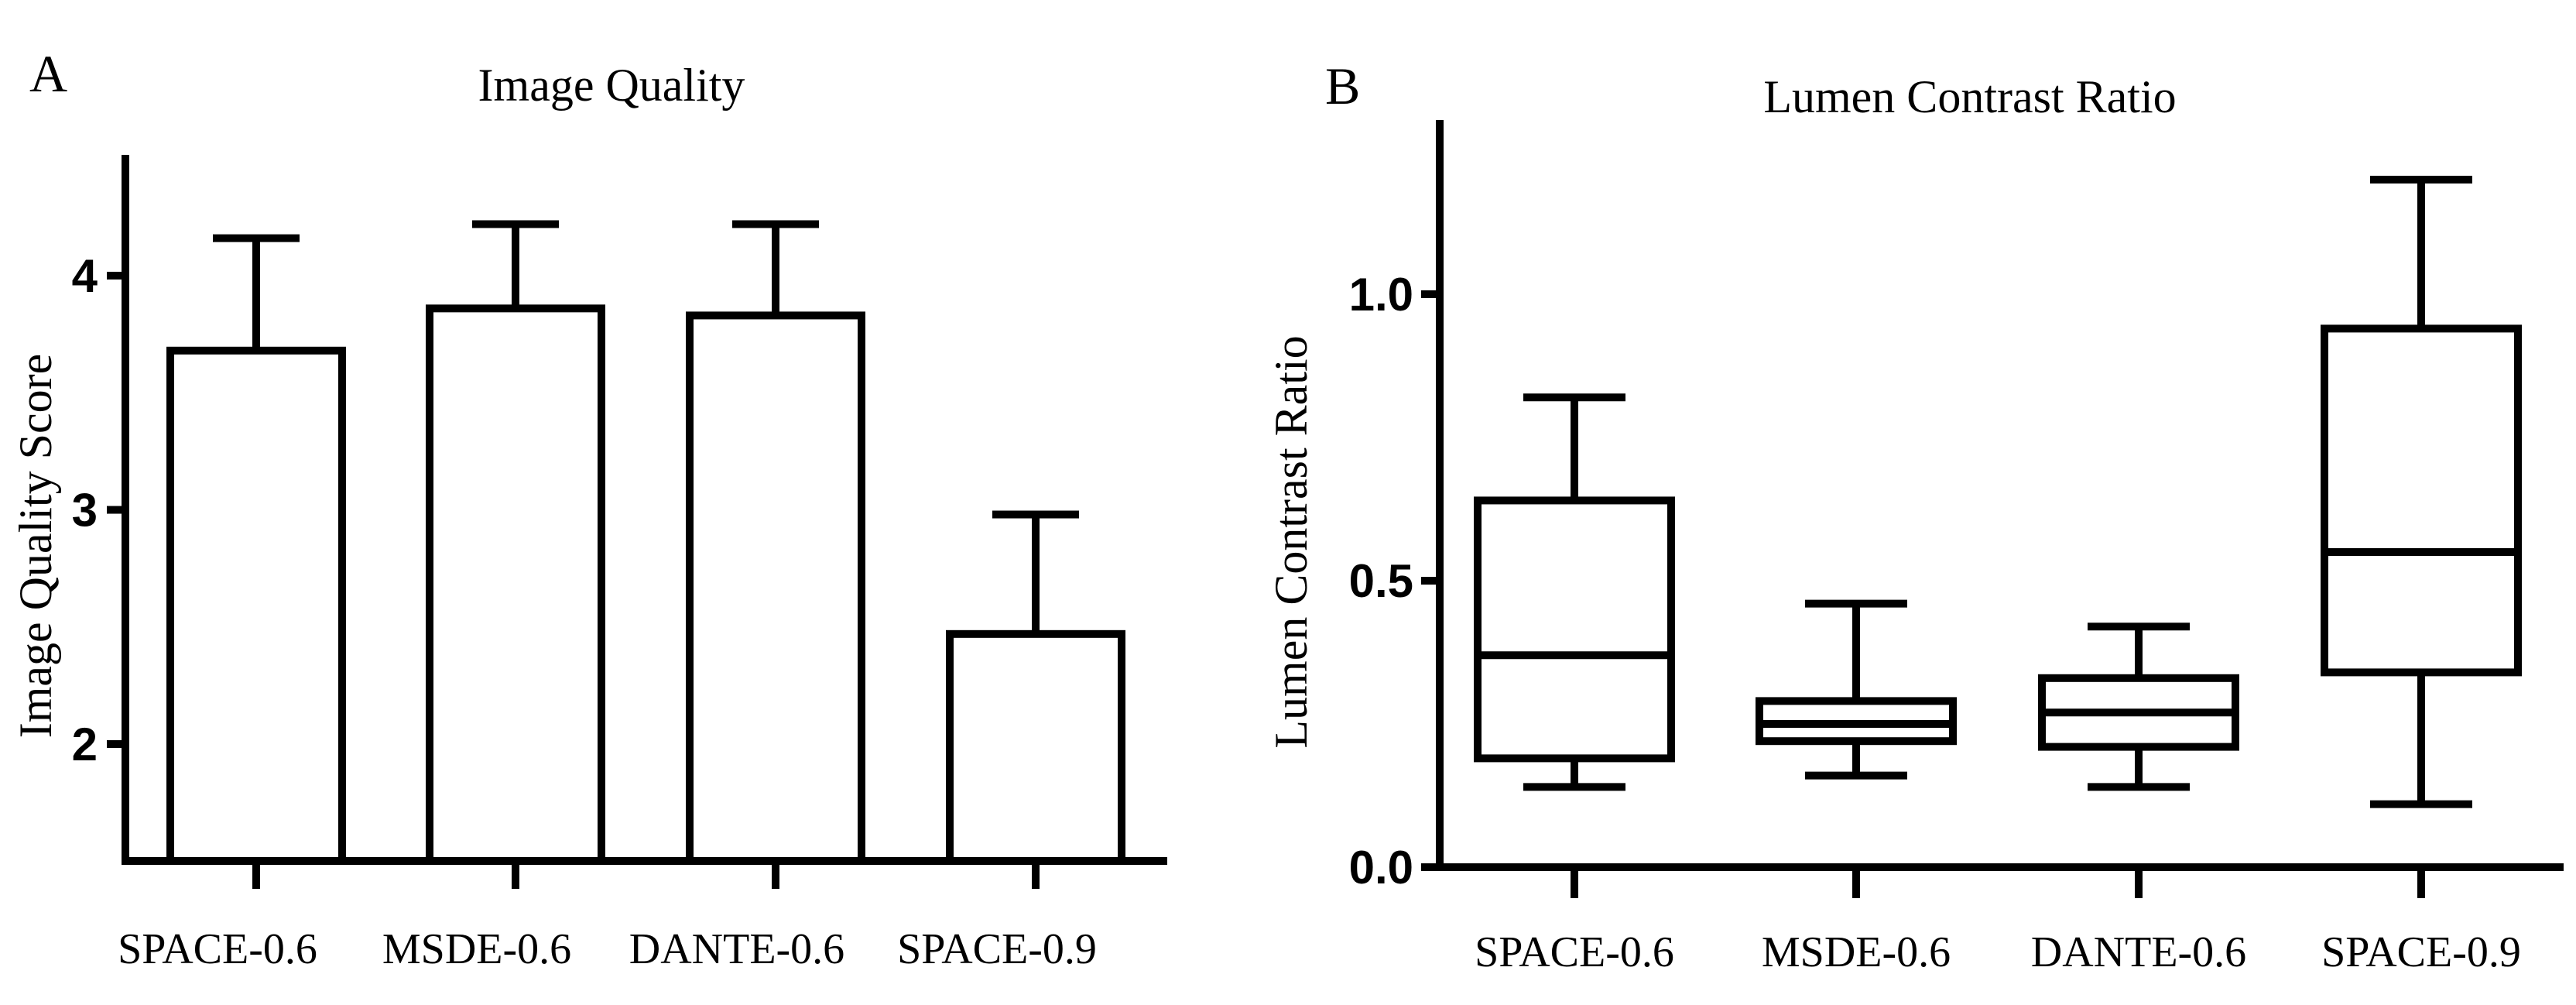  What do you see at coordinates (2138, 952) in the screenshot?
I see `panel-b-category-label: DANTE-0.6` at bounding box center [2138, 952].